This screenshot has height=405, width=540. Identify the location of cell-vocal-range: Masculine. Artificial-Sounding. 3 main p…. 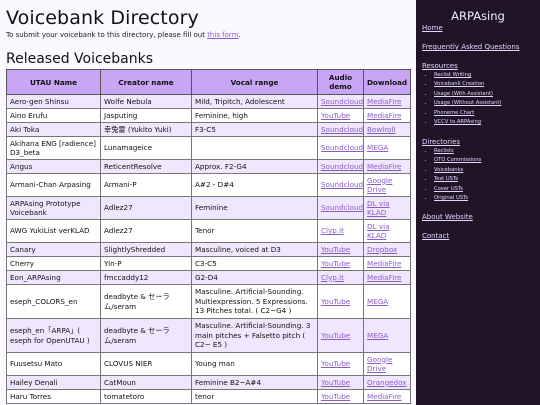
(254, 335).